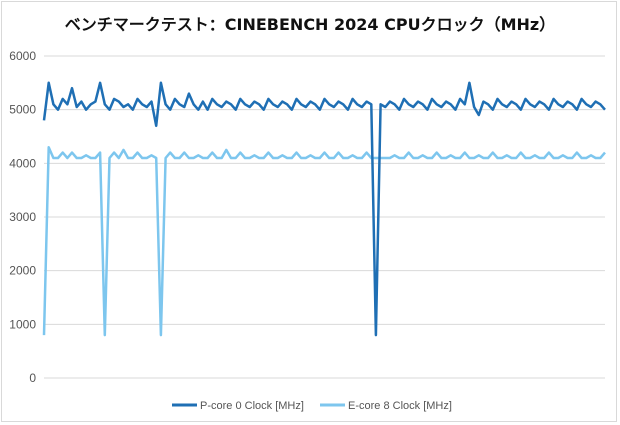 The image size is (620, 425). I want to click on y-tick-label: 1000, so click(22, 324).